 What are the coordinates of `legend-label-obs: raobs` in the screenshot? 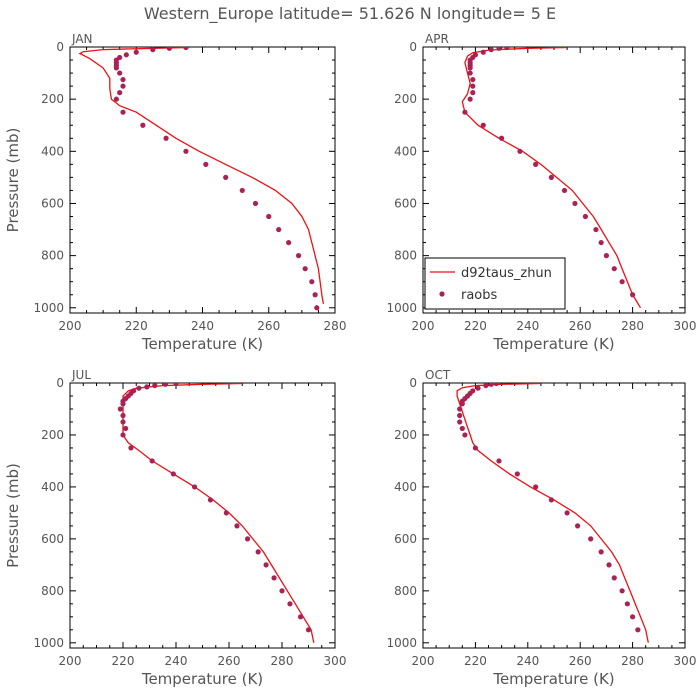 It's located at (479, 295).